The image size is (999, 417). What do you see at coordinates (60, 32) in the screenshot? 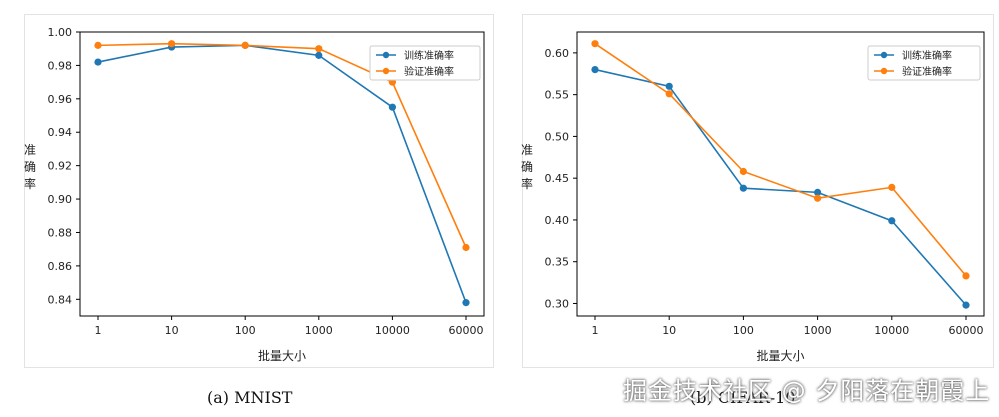
I see `y-tick-label: 1.00` at bounding box center [60, 32].